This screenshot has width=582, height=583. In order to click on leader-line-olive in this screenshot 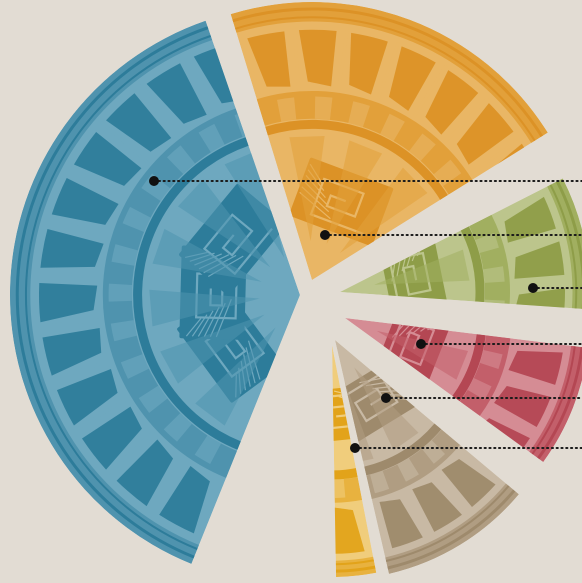, I will do `click(555, 288)`.